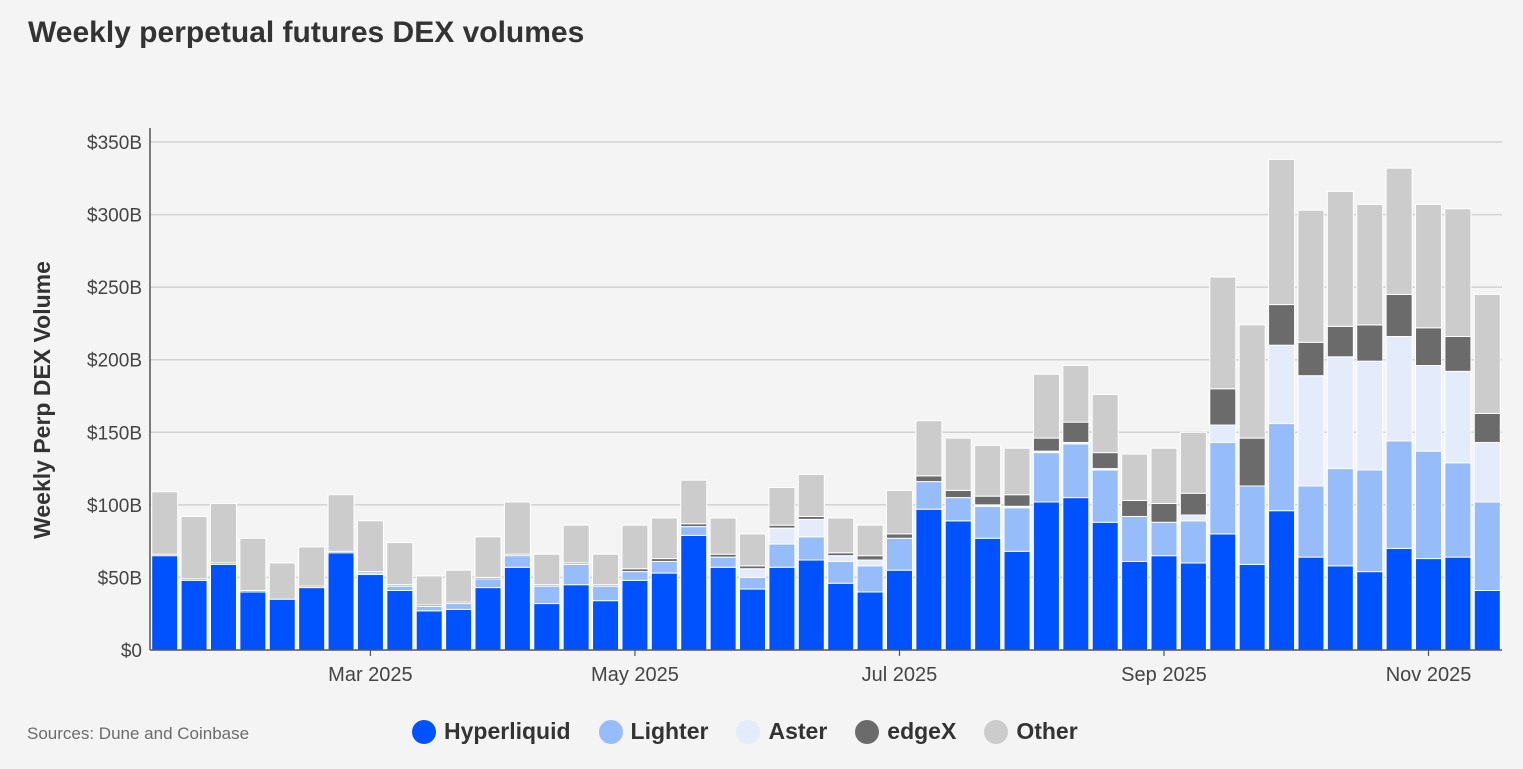  Describe the element at coordinates (1429, 675) in the screenshot. I see `x-tick-label: Nov 2025` at that location.